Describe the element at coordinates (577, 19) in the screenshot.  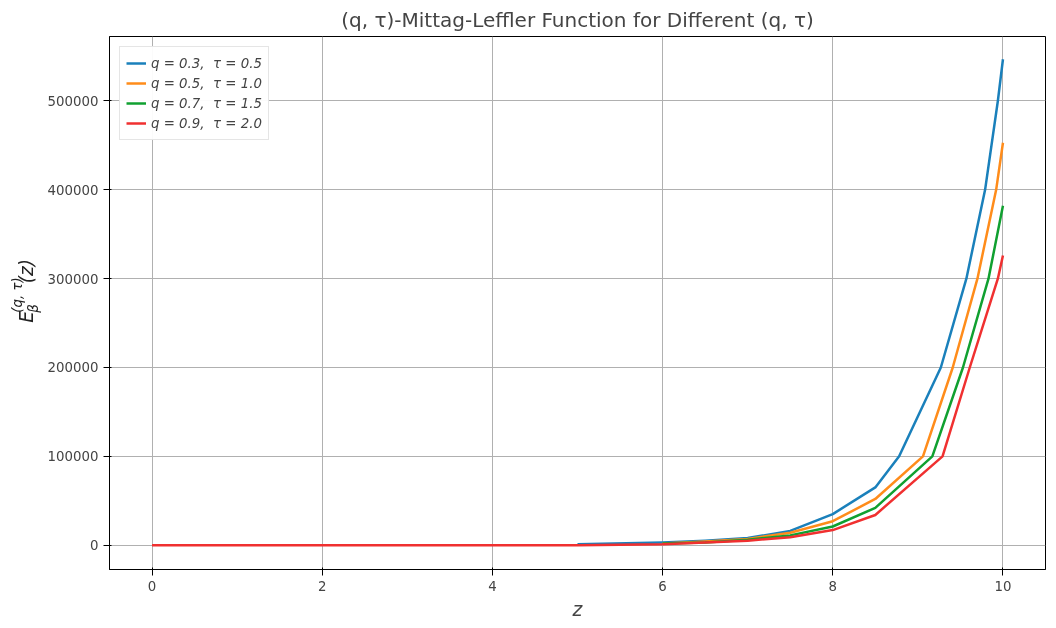
I see `chart-title: (q, τ)-Mittag-Leffler Function for Different (q, τ)` at that location.